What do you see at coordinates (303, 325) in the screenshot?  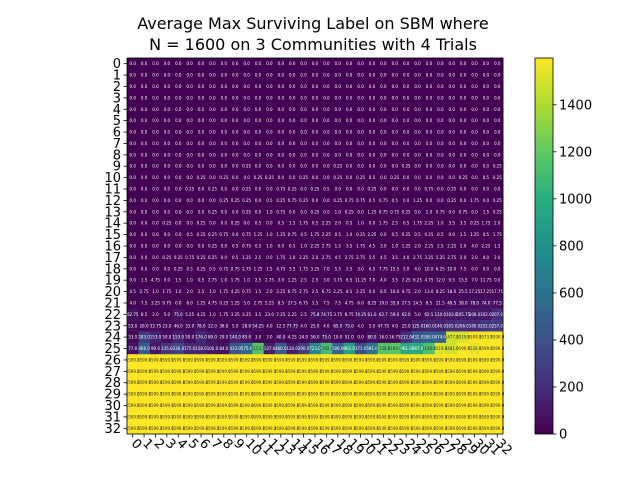 I see `cell-value-label: 4.0` at bounding box center [303, 325].